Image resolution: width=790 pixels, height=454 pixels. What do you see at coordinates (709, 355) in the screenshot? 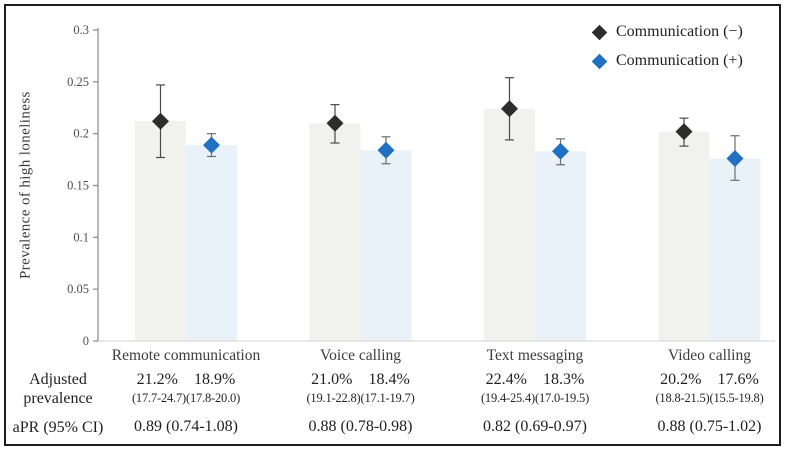
I see `category-label-video-calling: Video calling` at bounding box center [709, 355].